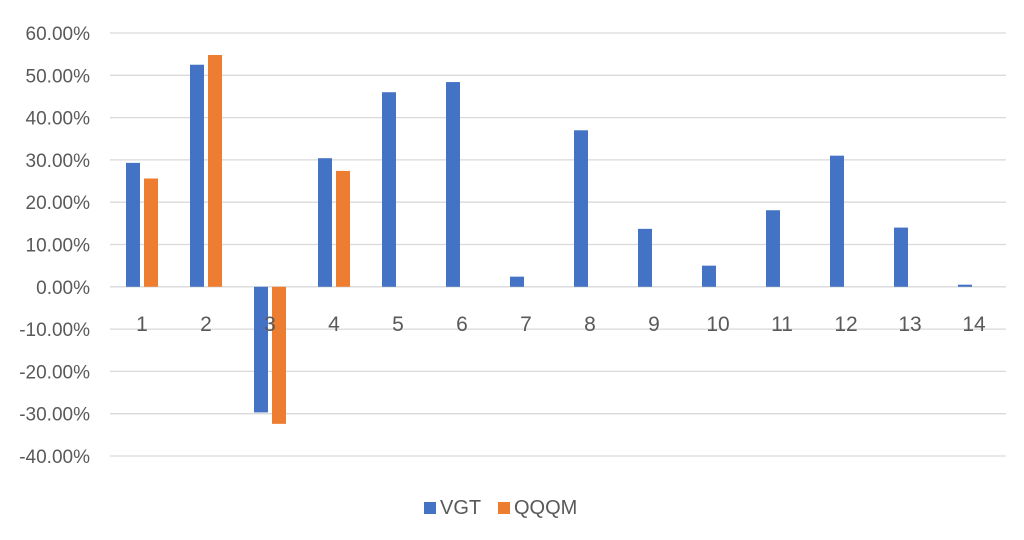  What do you see at coordinates (206, 324) in the screenshot?
I see `x-category-label: 2` at bounding box center [206, 324].